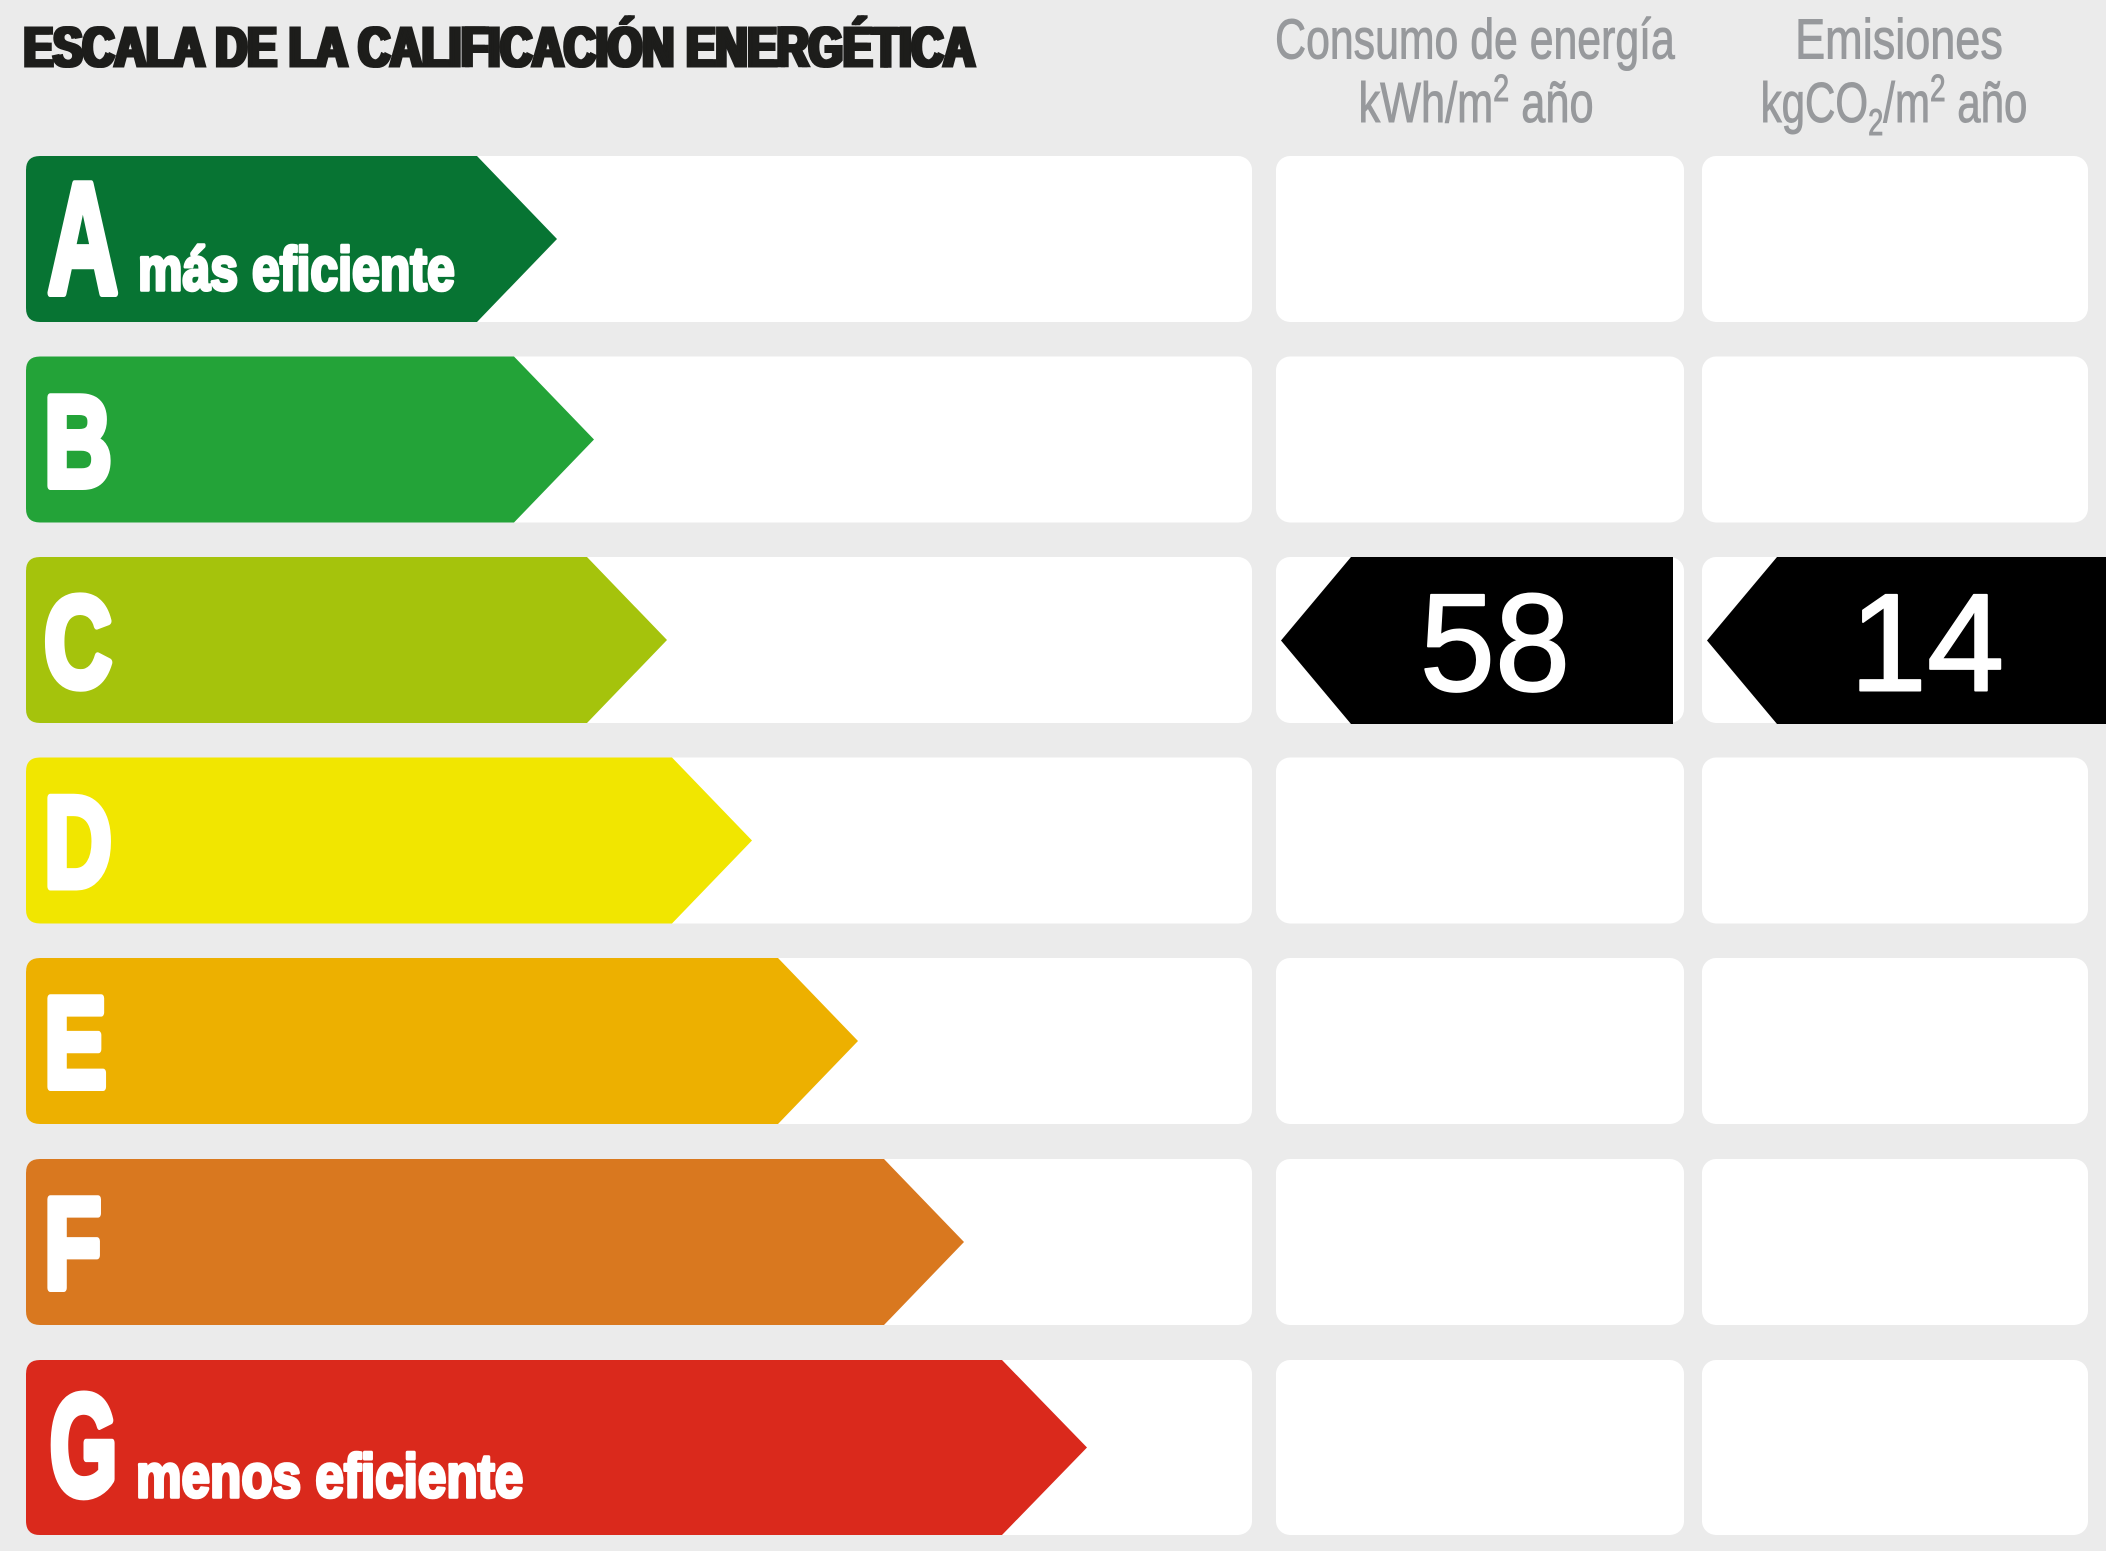 This screenshot has height=1551, width=2106. What do you see at coordinates (78, 441) in the screenshot?
I see `svg-text: B` at bounding box center [78, 441].